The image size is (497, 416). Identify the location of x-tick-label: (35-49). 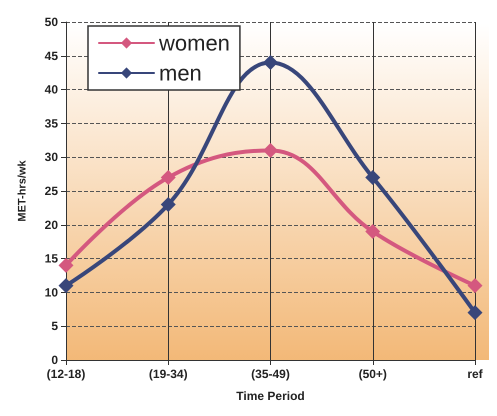
(270, 374).